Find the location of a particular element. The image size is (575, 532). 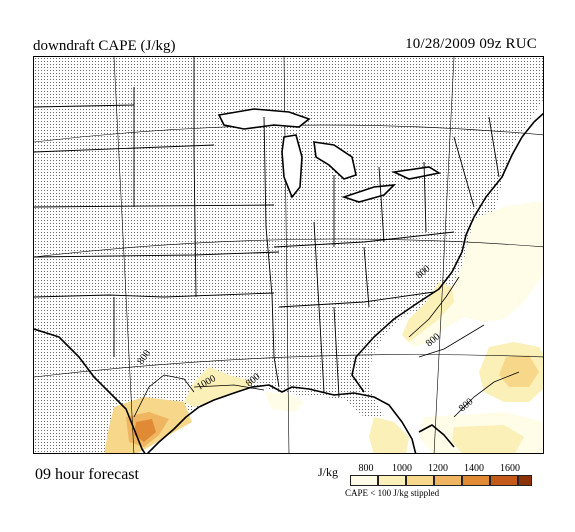

legend-tick: 1000 is located at coordinates (402, 468).